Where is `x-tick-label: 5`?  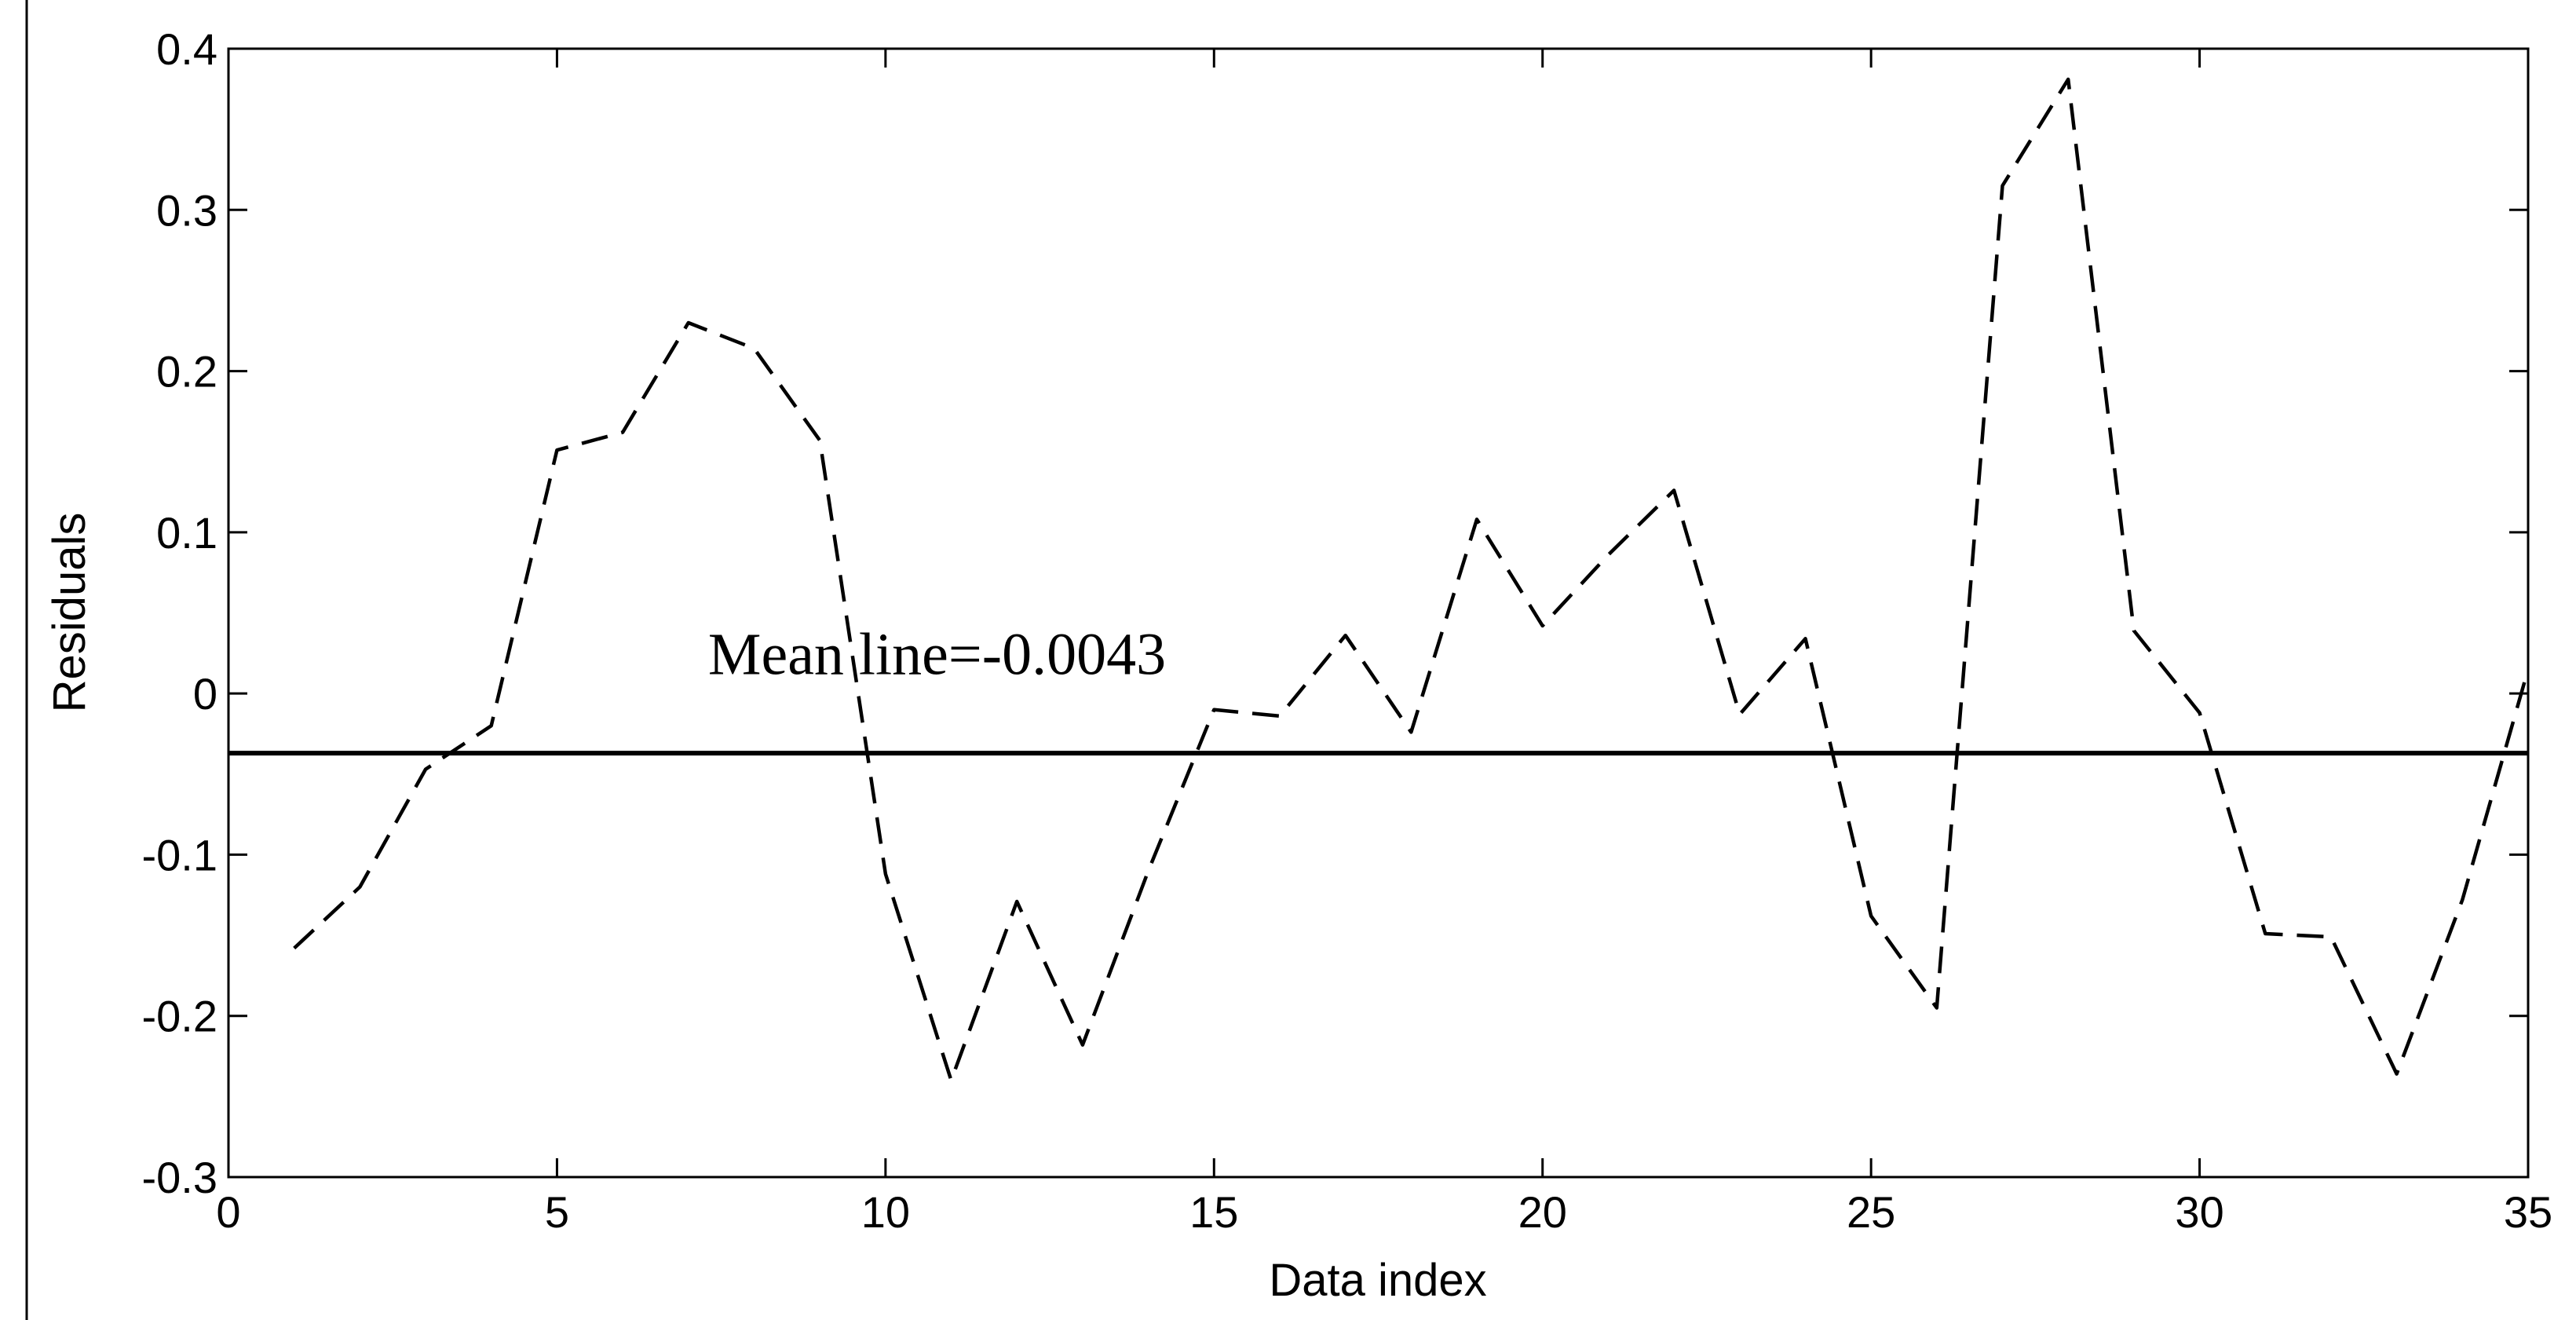
x-tick-label: 5 is located at coordinates (557, 1212).